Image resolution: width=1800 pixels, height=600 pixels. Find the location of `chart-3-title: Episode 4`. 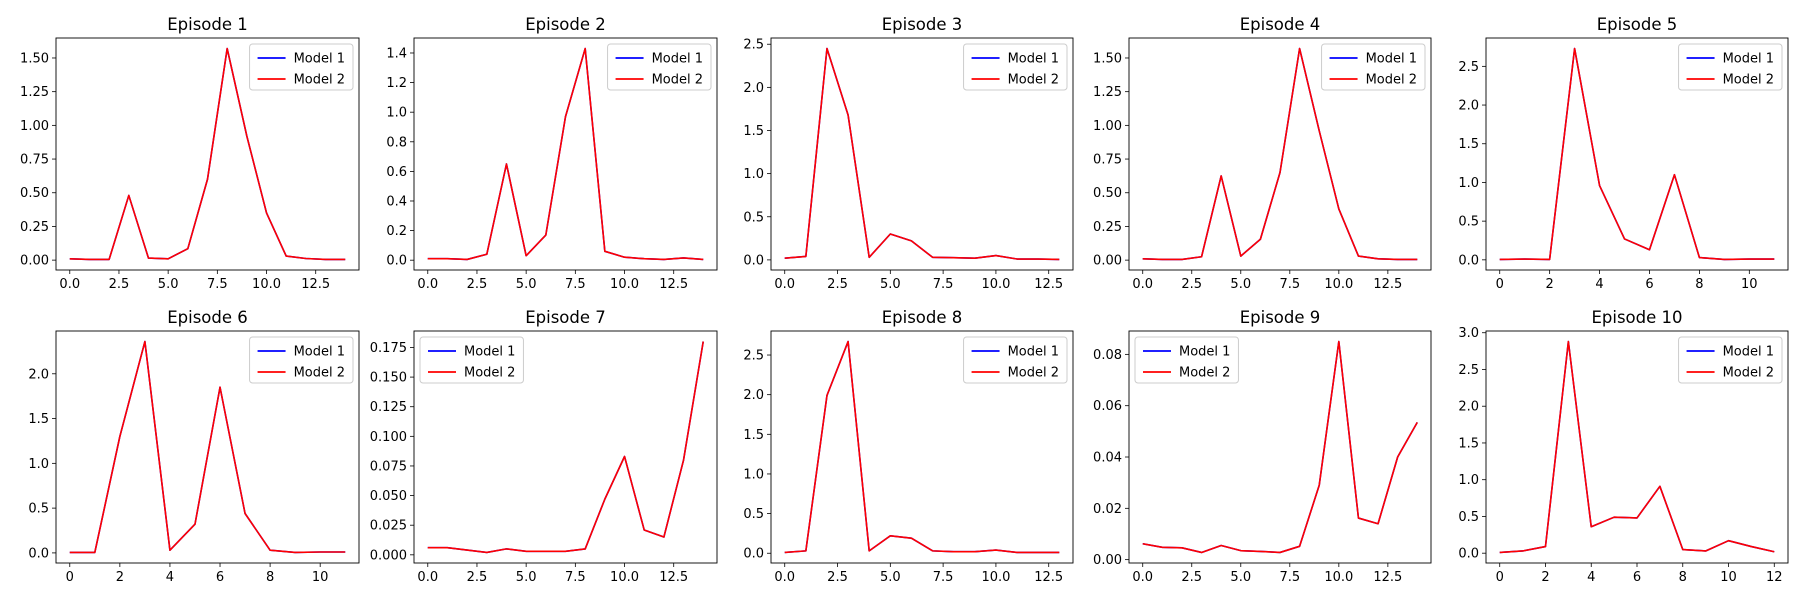

chart-3-title: Episode 4 is located at coordinates (1280, 24).